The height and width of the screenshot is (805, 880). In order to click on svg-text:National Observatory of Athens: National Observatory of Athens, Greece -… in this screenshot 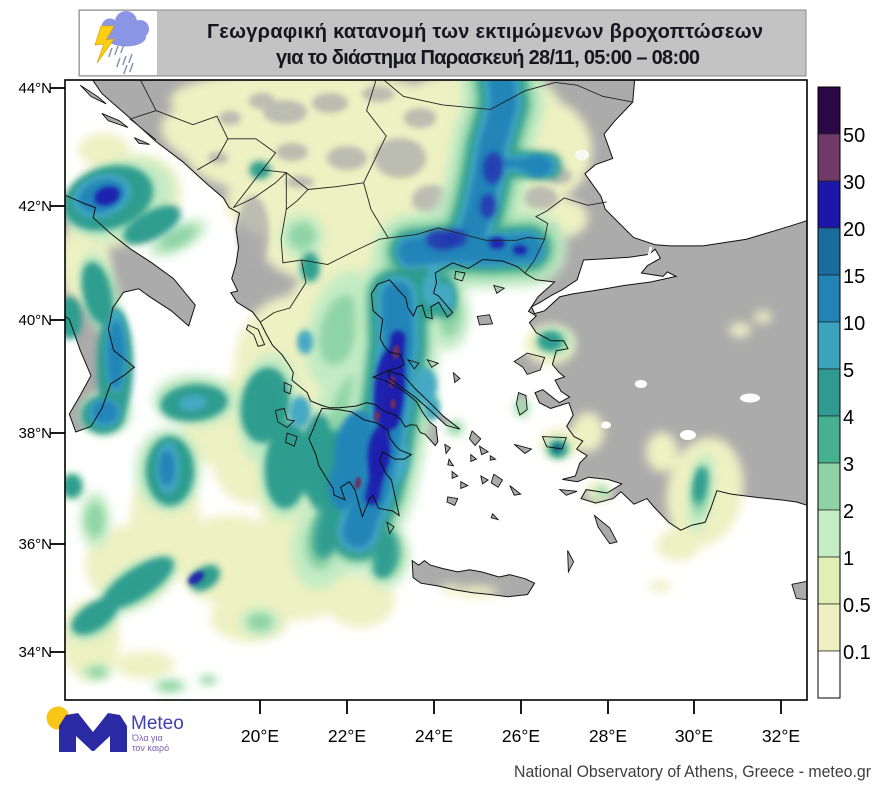, I will do `click(692, 772)`.